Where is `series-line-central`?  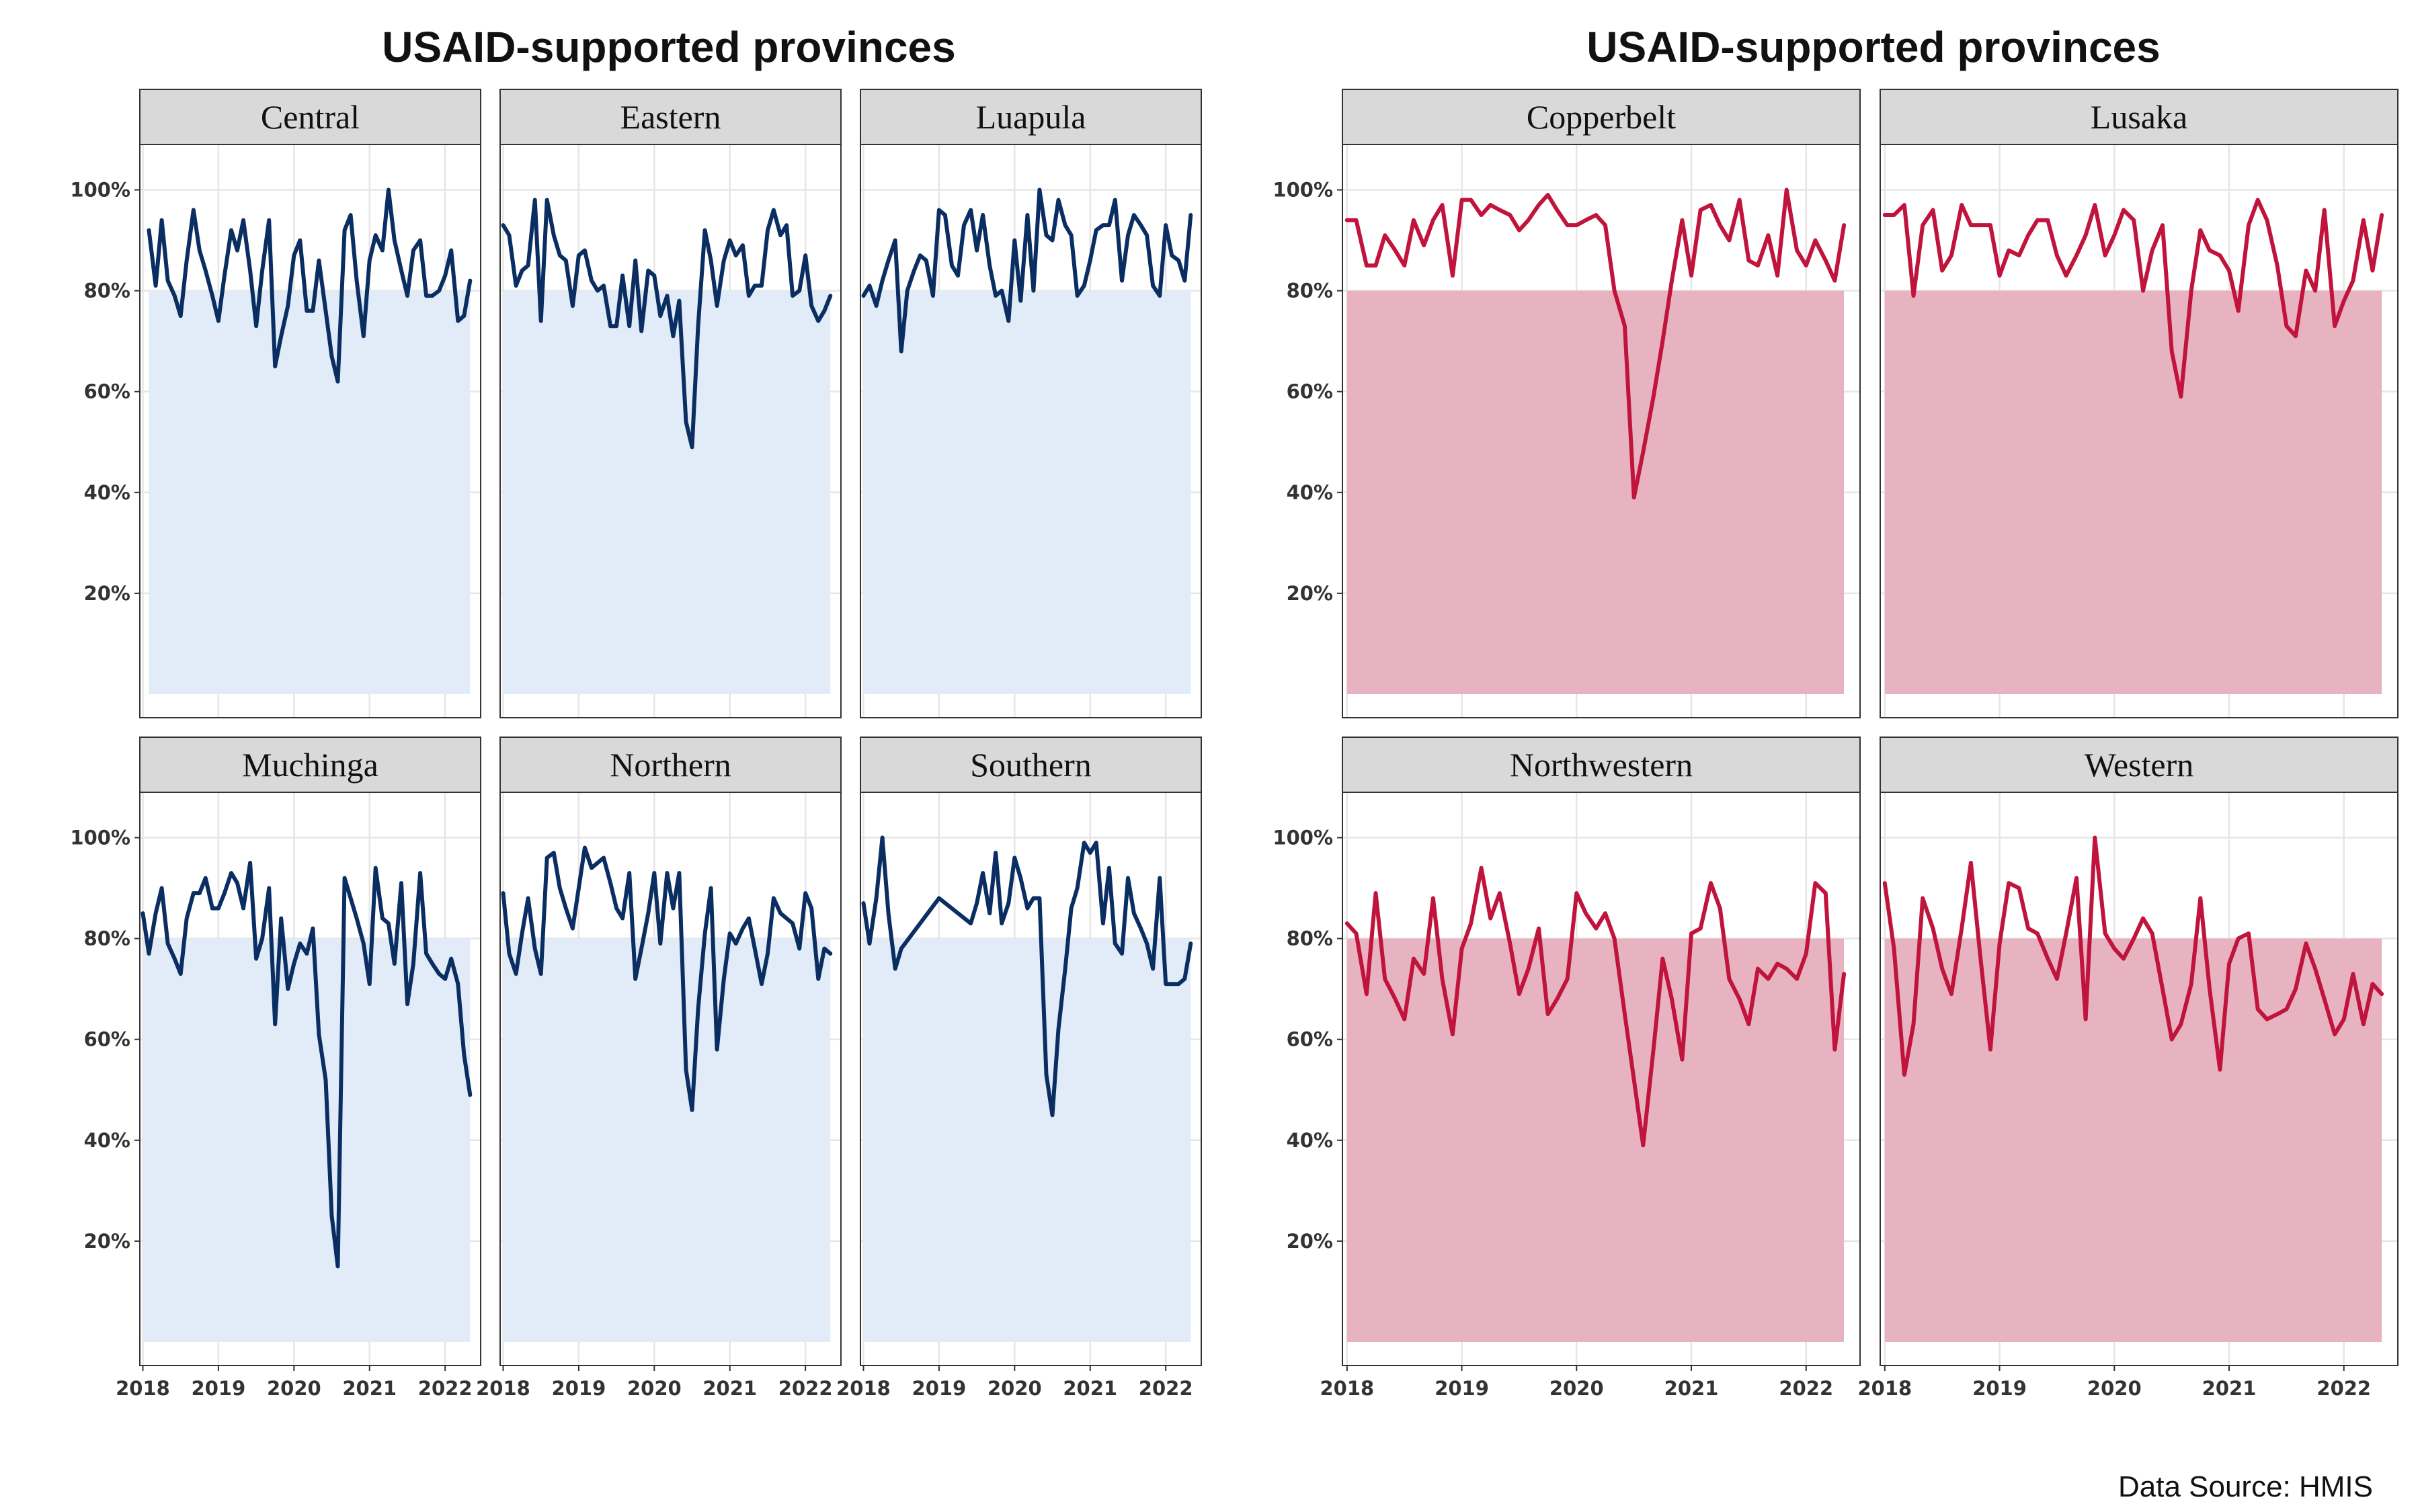 series-line-central is located at coordinates (310, 285).